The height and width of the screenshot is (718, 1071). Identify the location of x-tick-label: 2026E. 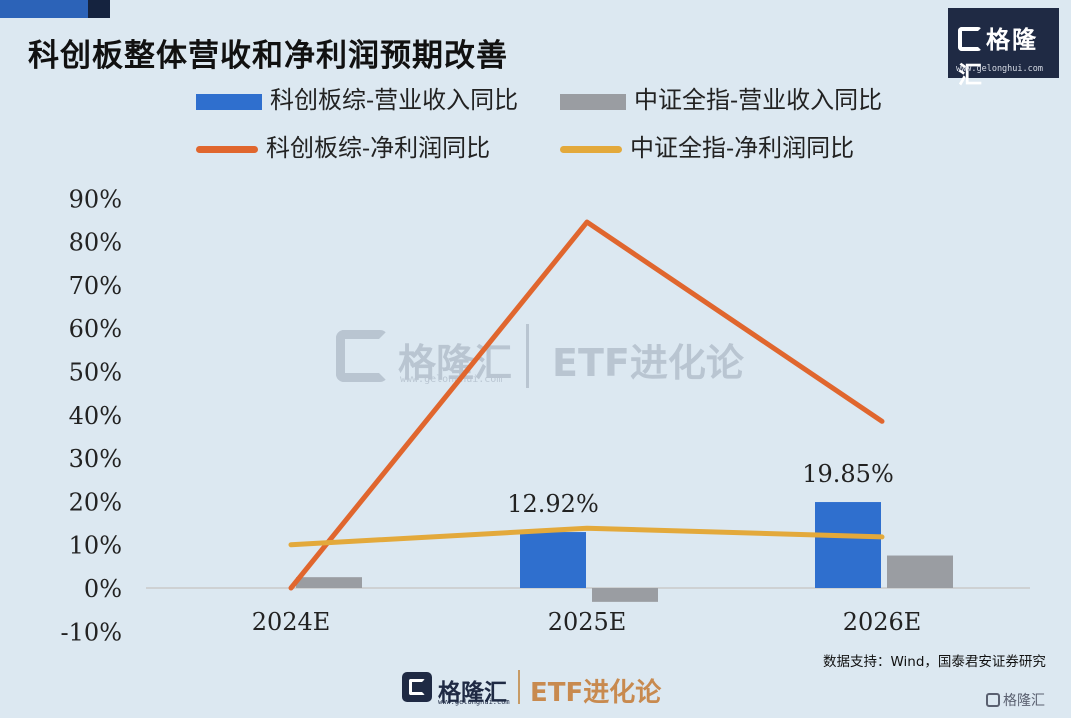
(882, 622).